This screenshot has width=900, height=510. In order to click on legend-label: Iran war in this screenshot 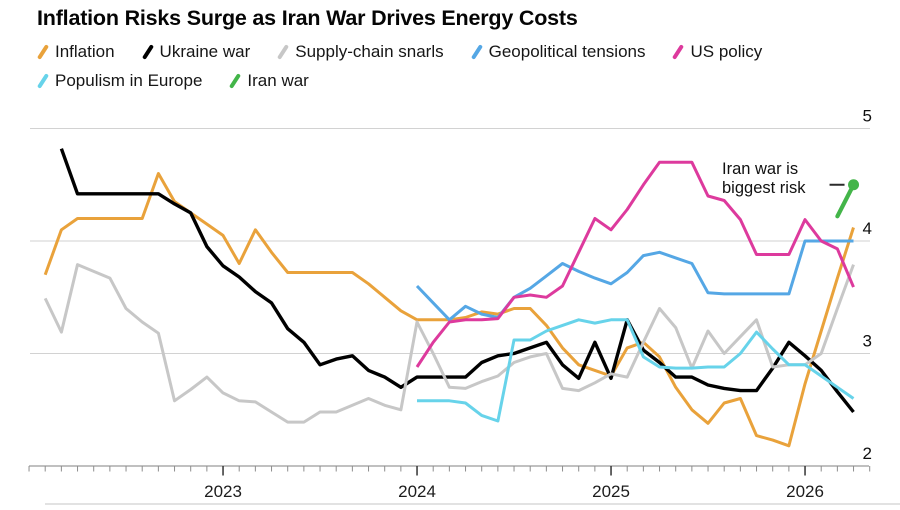, I will do `click(278, 80)`.